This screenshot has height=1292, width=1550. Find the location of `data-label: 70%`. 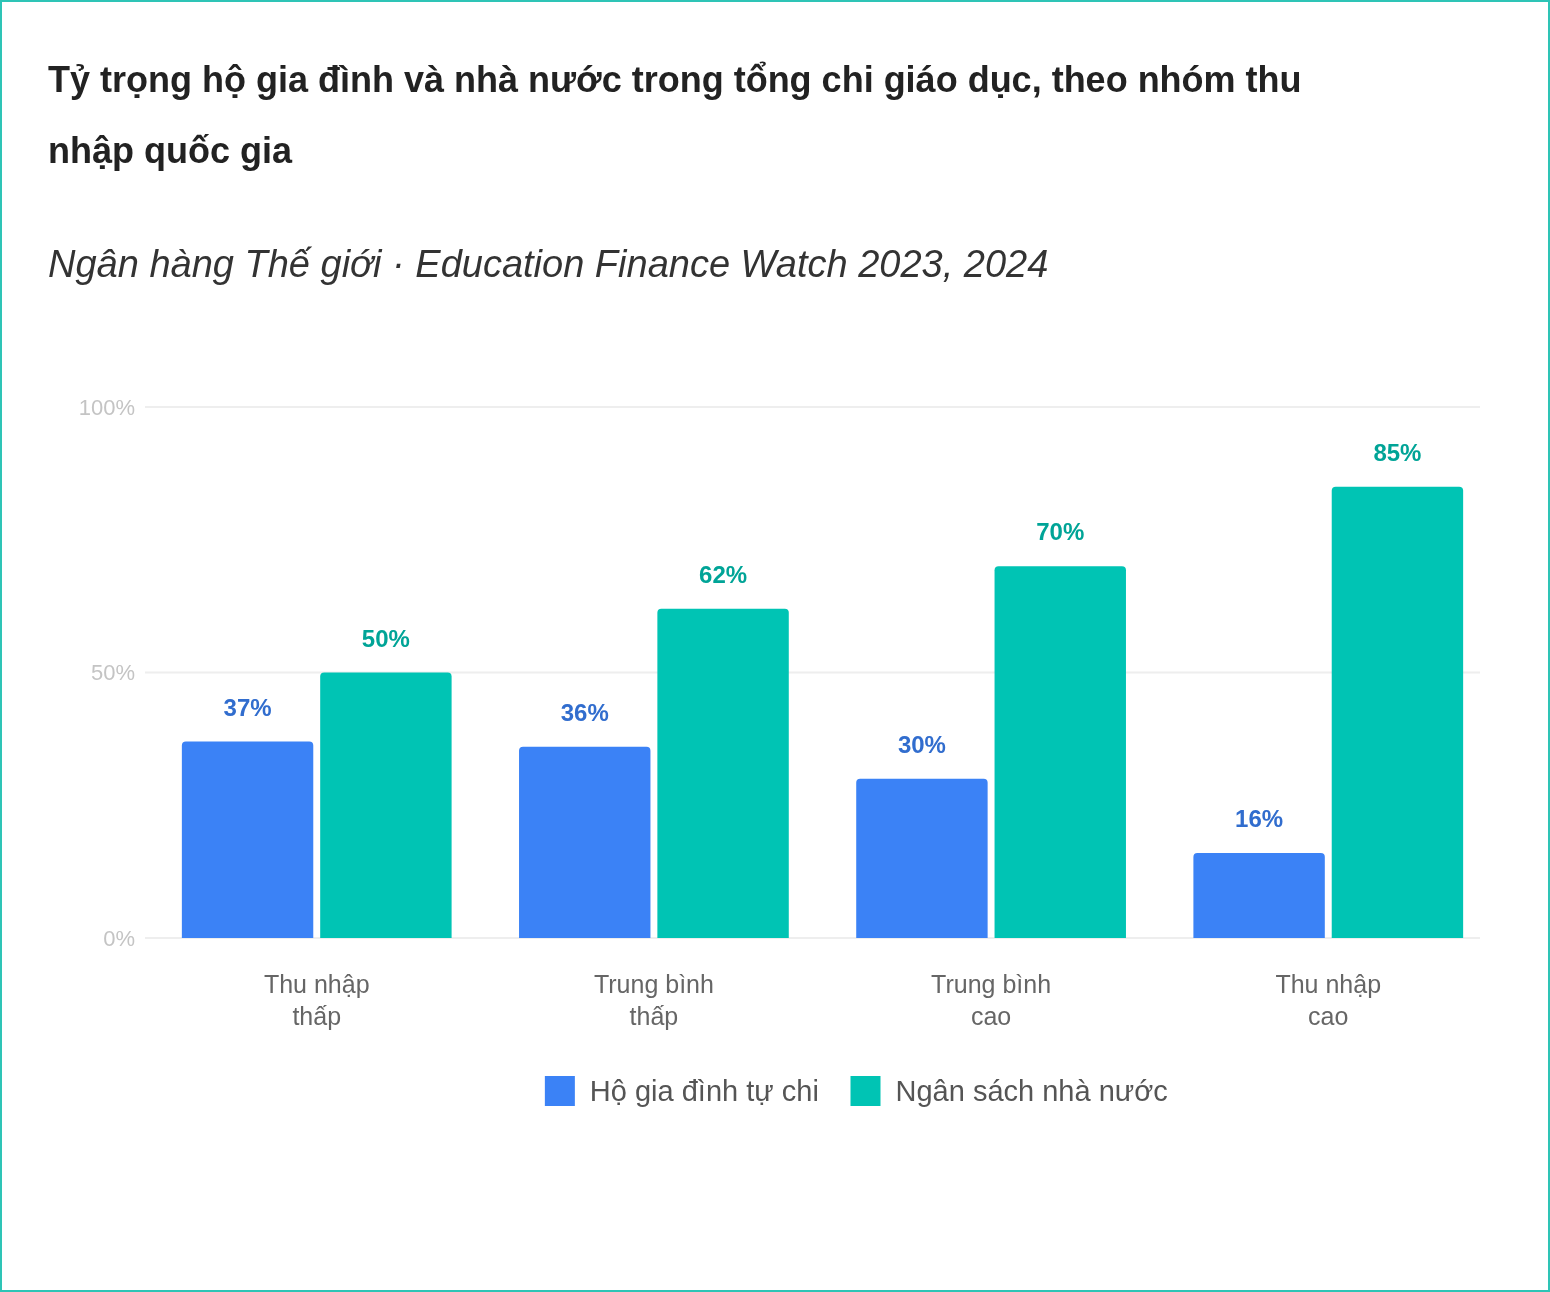

data-label: 70% is located at coordinates (1060, 532).